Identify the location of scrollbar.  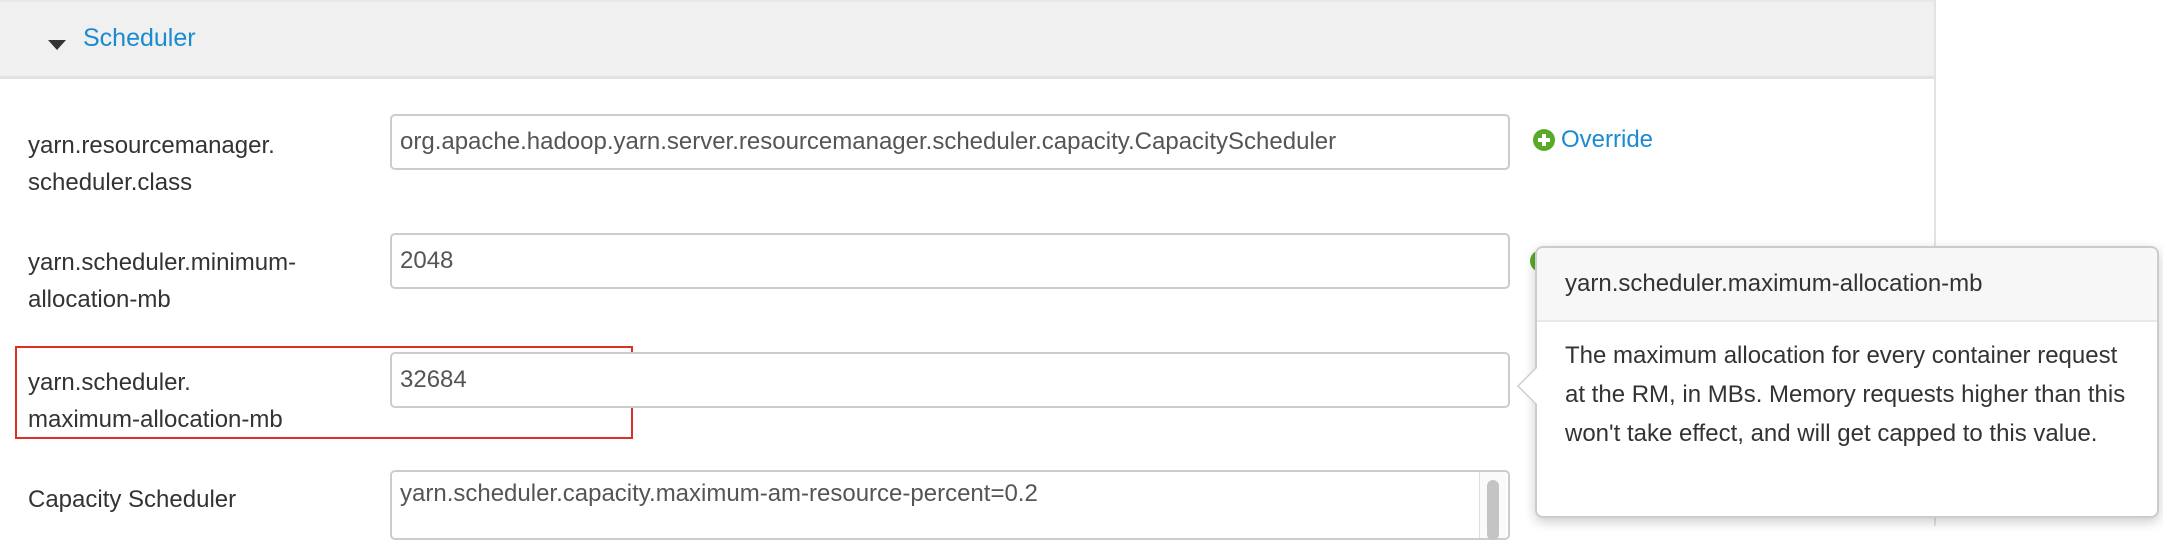
(1492, 506).